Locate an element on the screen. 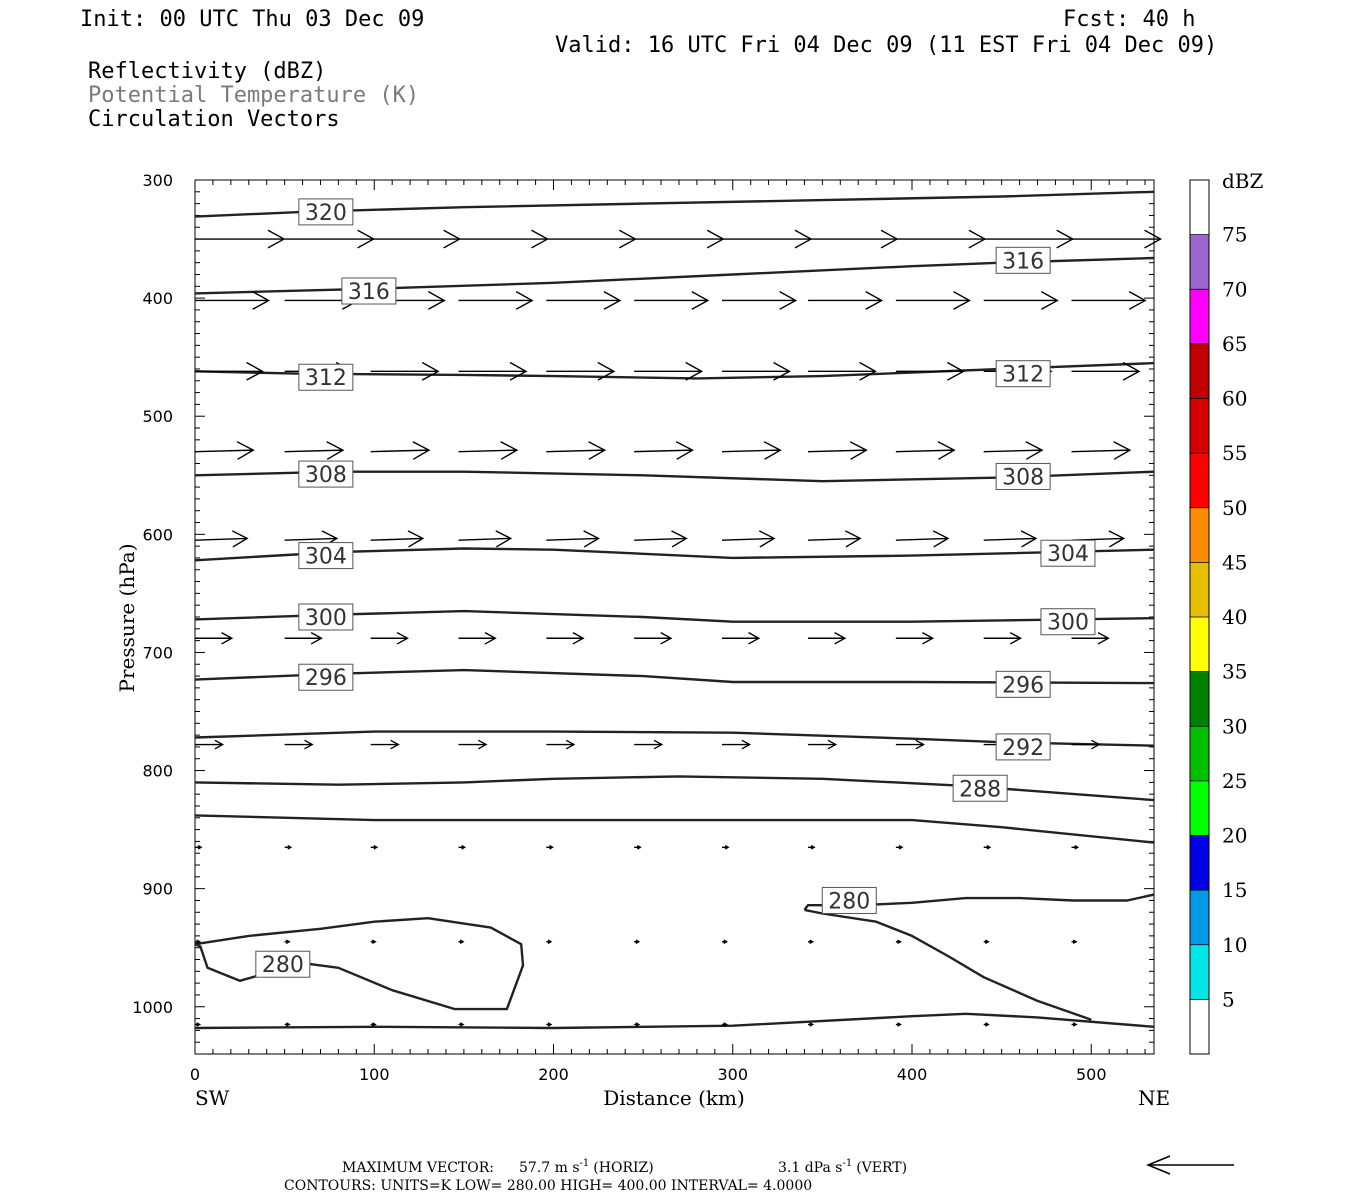  y-tick-label: 1000 is located at coordinates (152, 1007).